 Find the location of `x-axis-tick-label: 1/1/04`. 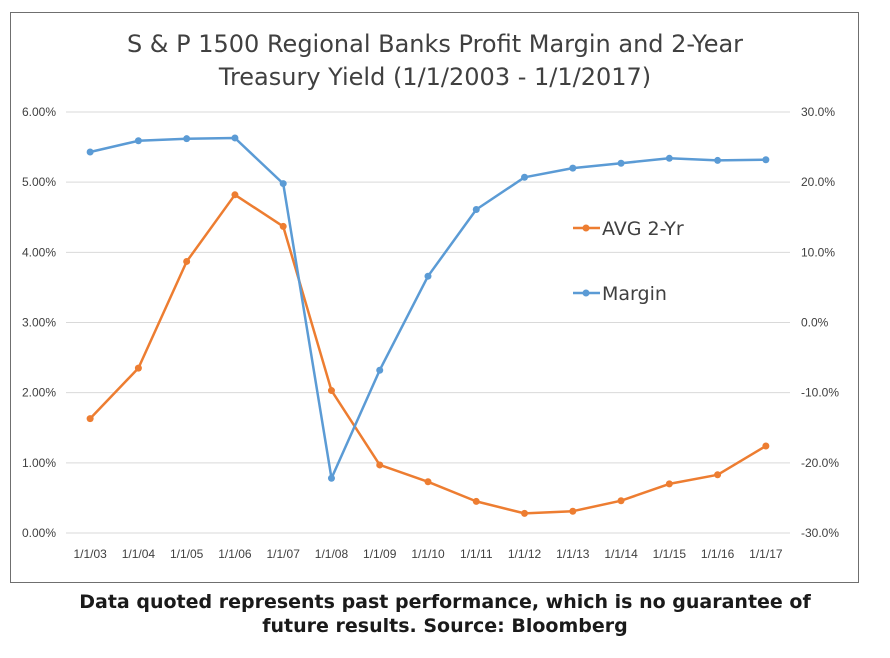

x-axis-tick-label: 1/1/04 is located at coordinates (139, 554).